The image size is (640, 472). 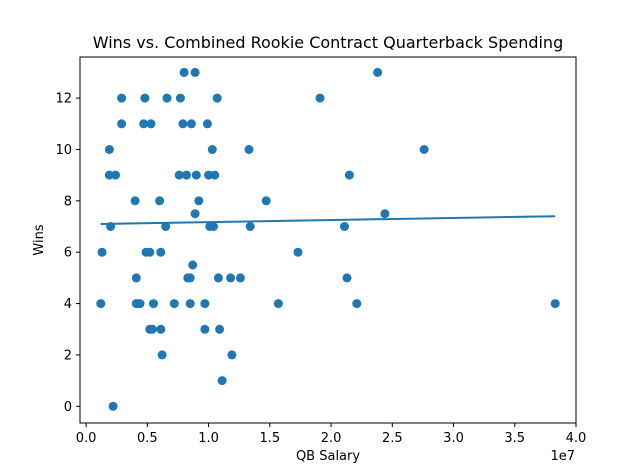 I want to click on x-axis-title: QB Salary, so click(x=328, y=456).